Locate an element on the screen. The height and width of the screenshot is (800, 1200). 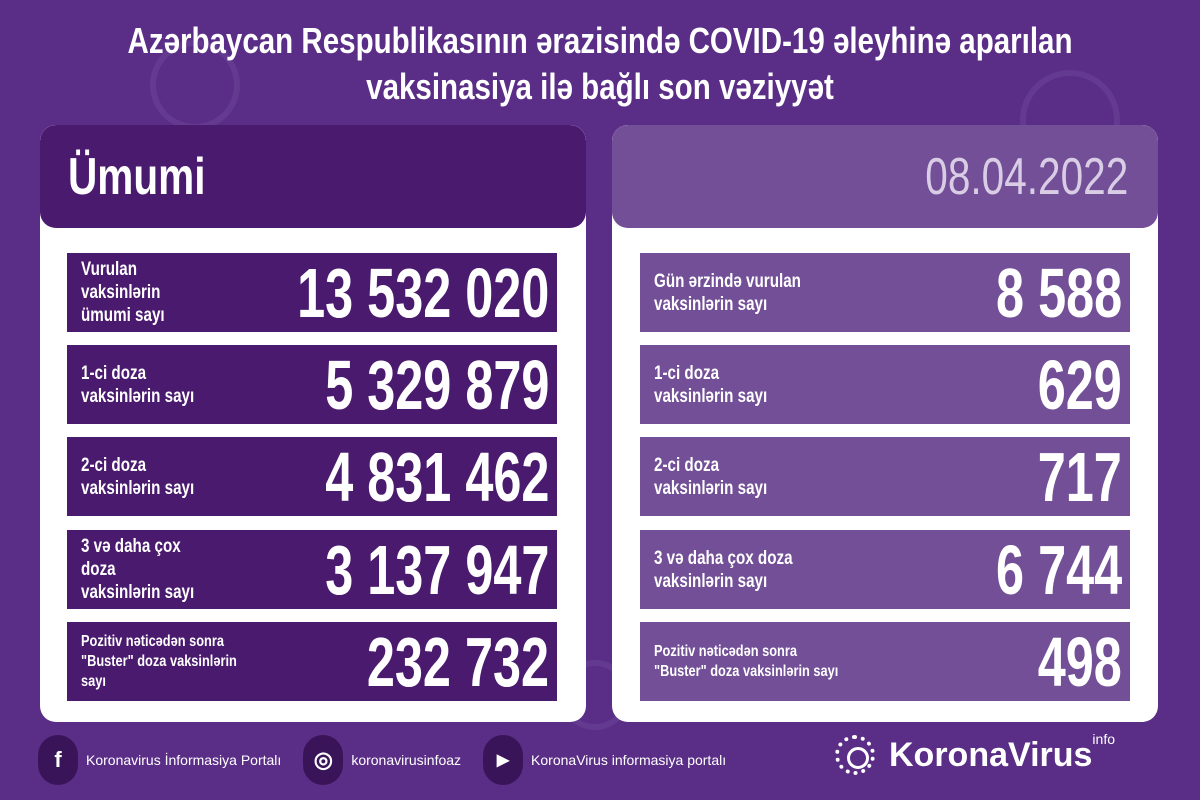
stat-value: 8 588 is located at coordinates (1058, 292).